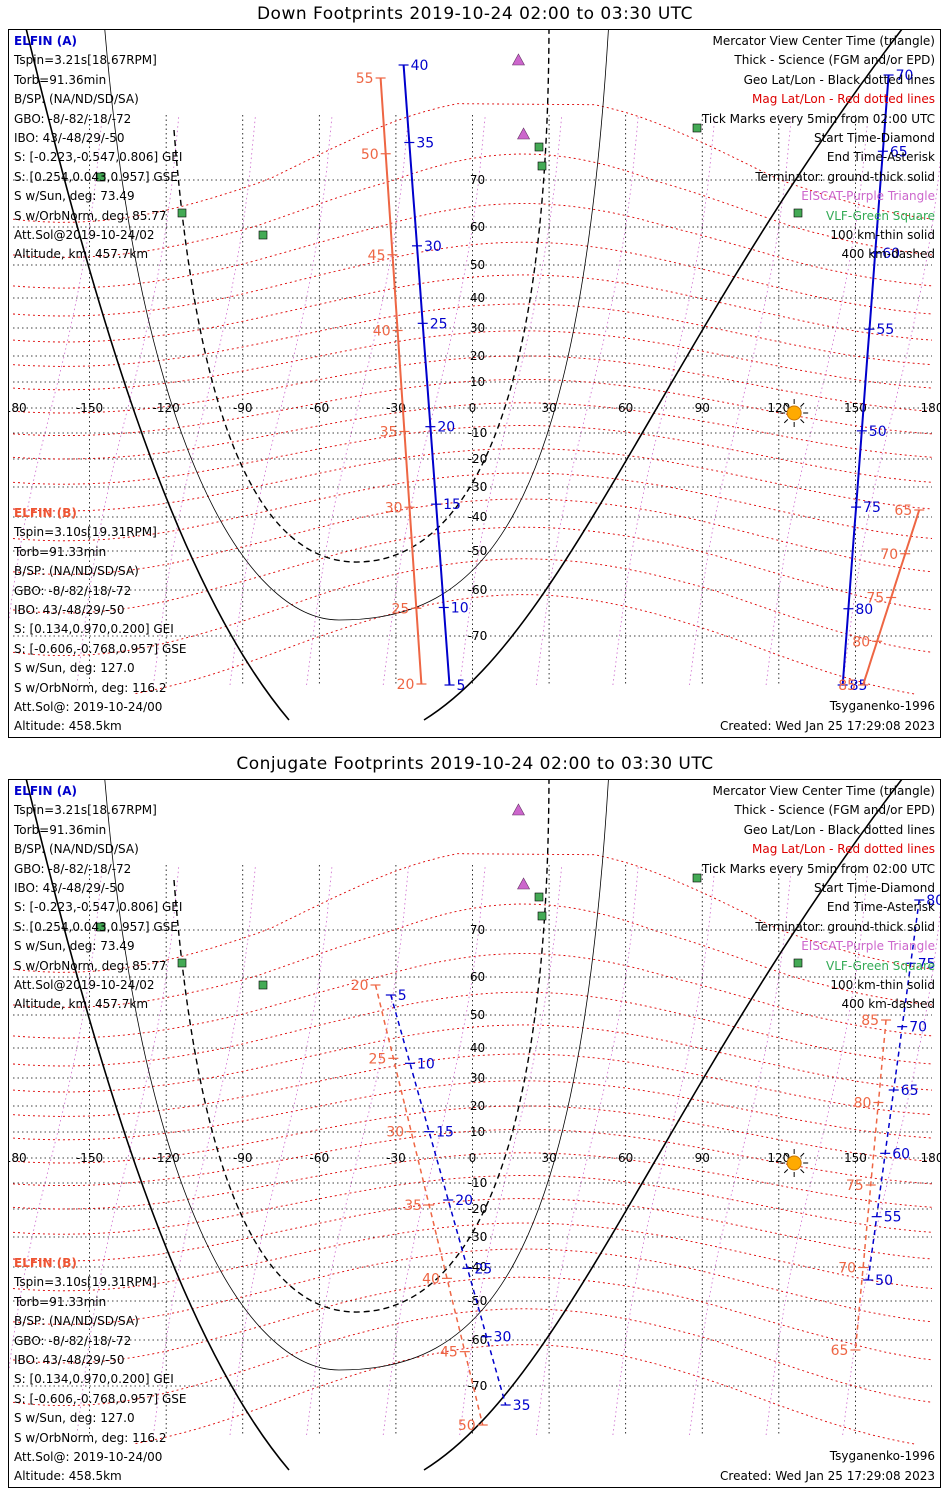  I want to click on legend-item: EISCAT-Purple Triangle, so click(868, 946).